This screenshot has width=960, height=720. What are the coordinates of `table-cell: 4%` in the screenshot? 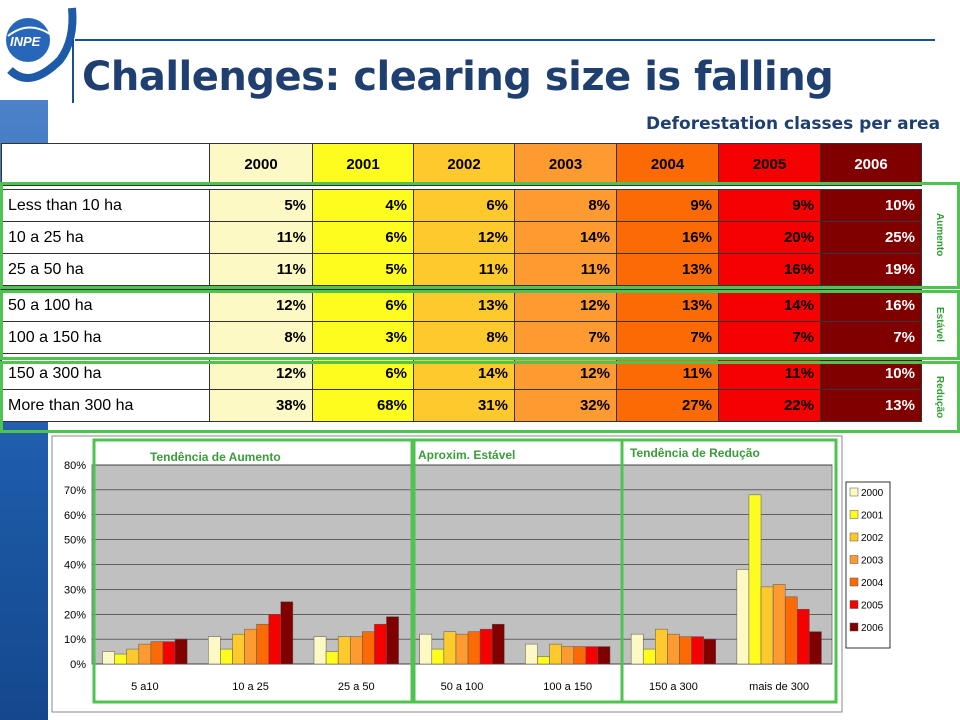 It's located at (363, 205).